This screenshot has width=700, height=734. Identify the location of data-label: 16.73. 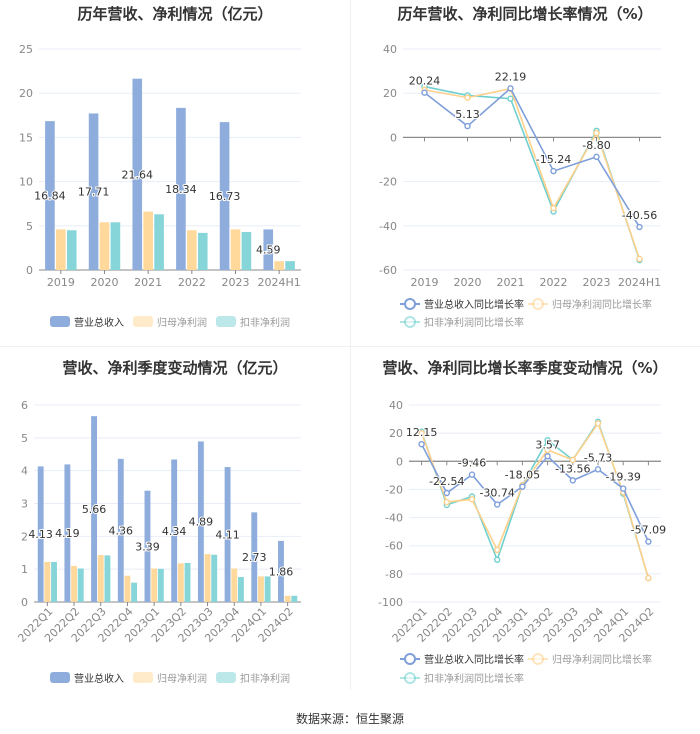
(225, 196).